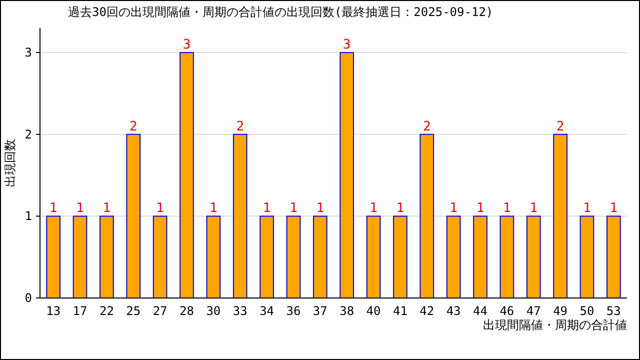 The image size is (640, 360). What do you see at coordinates (28, 298) in the screenshot?
I see `y-tick-label: 0` at bounding box center [28, 298].